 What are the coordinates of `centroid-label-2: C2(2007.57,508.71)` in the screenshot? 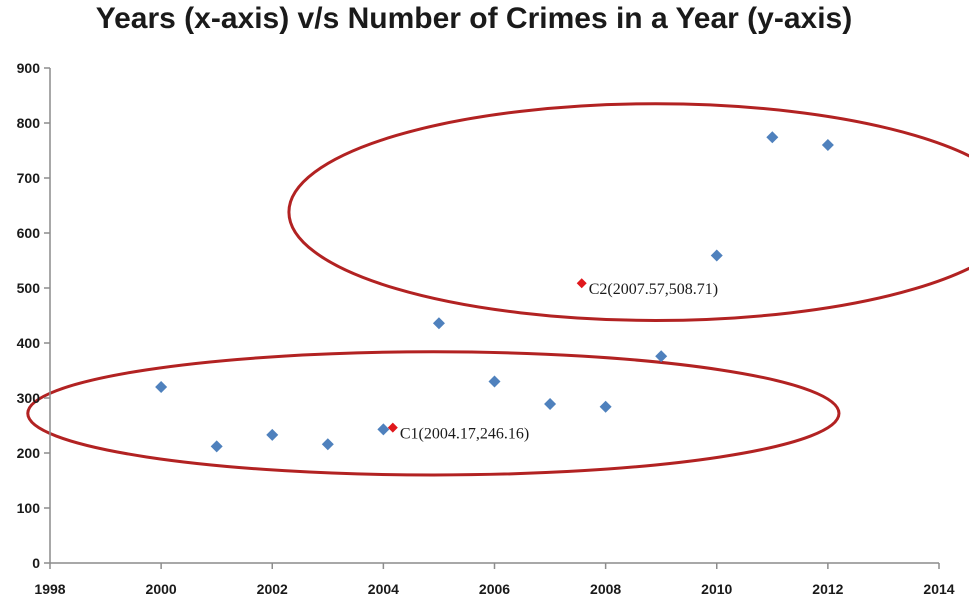 It's located at (653, 289).